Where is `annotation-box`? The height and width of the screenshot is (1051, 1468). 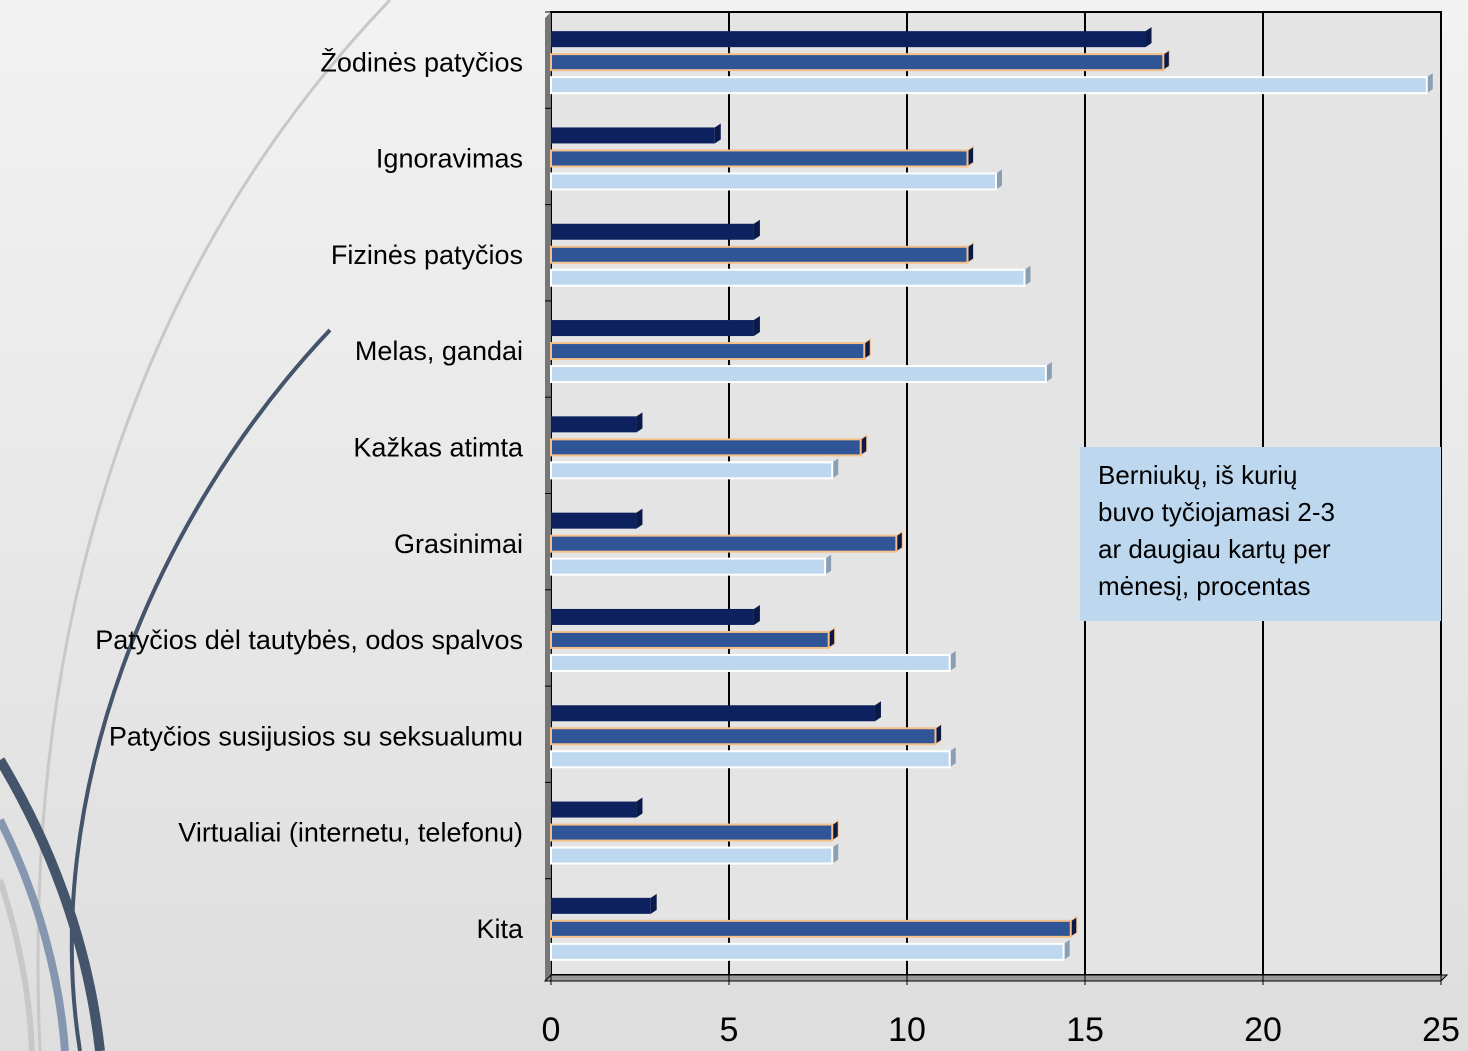 annotation-box is located at coordinates (1260, 534).